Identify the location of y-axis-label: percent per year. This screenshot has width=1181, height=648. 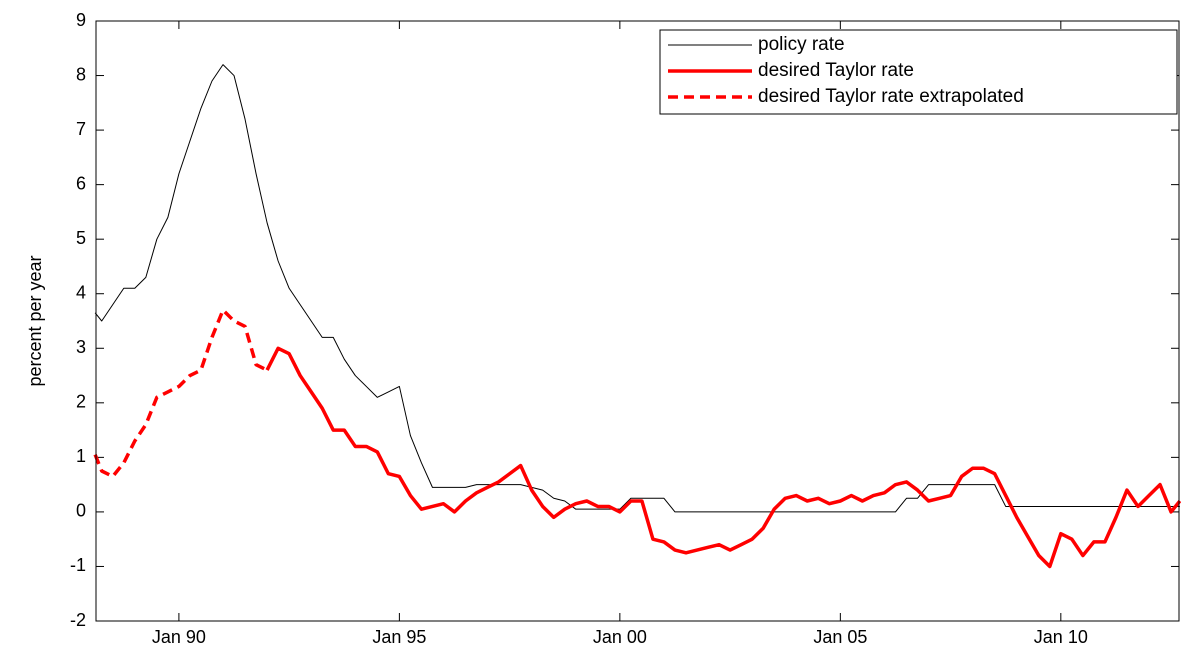
(35, 320).